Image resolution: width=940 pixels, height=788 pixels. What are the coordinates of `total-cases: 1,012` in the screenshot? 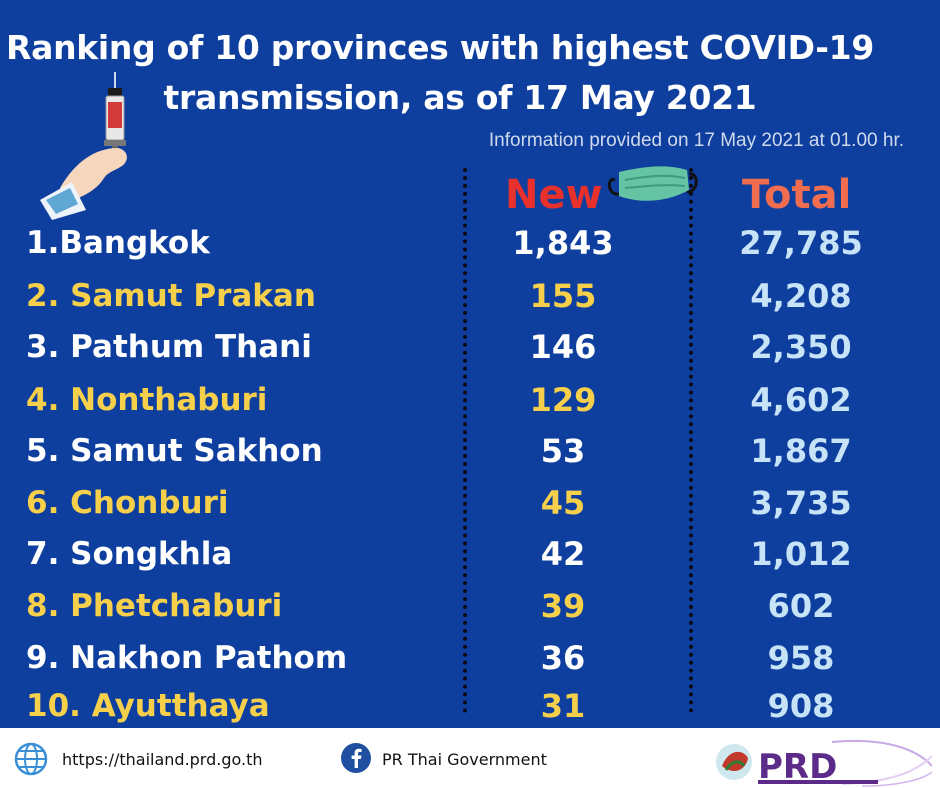 It's located at (801, 554).